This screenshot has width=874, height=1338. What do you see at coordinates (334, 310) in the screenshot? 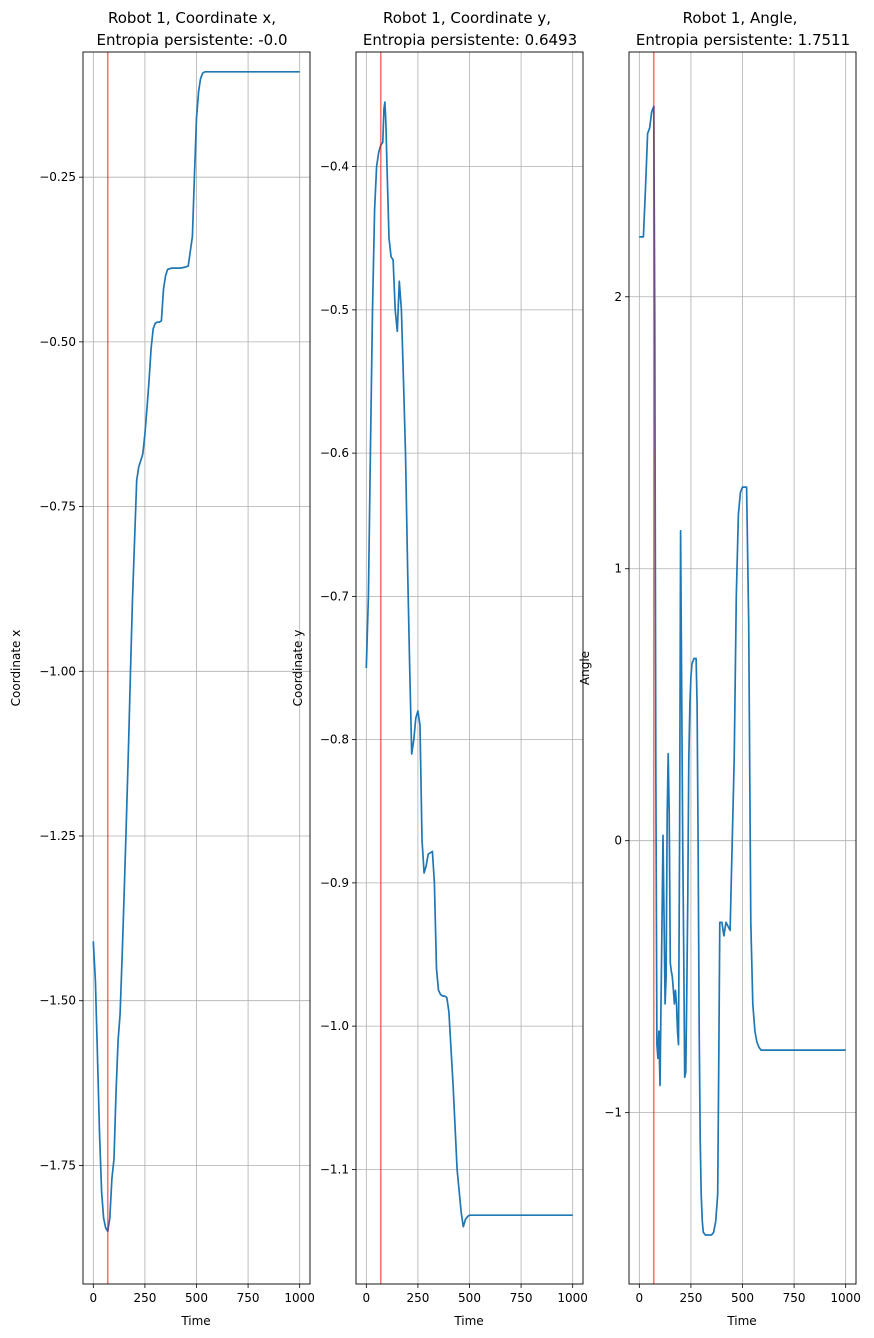
I see `y-tick-label: −0.5` at bounding box center [334, 310].